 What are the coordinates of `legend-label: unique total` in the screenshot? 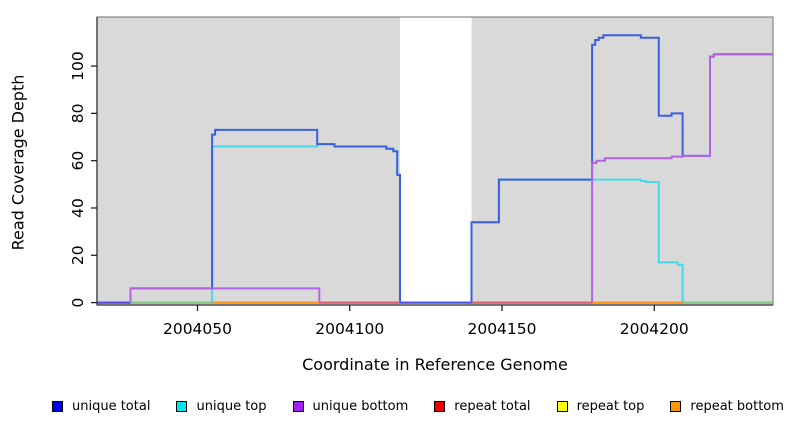 It's located at (111, 406).